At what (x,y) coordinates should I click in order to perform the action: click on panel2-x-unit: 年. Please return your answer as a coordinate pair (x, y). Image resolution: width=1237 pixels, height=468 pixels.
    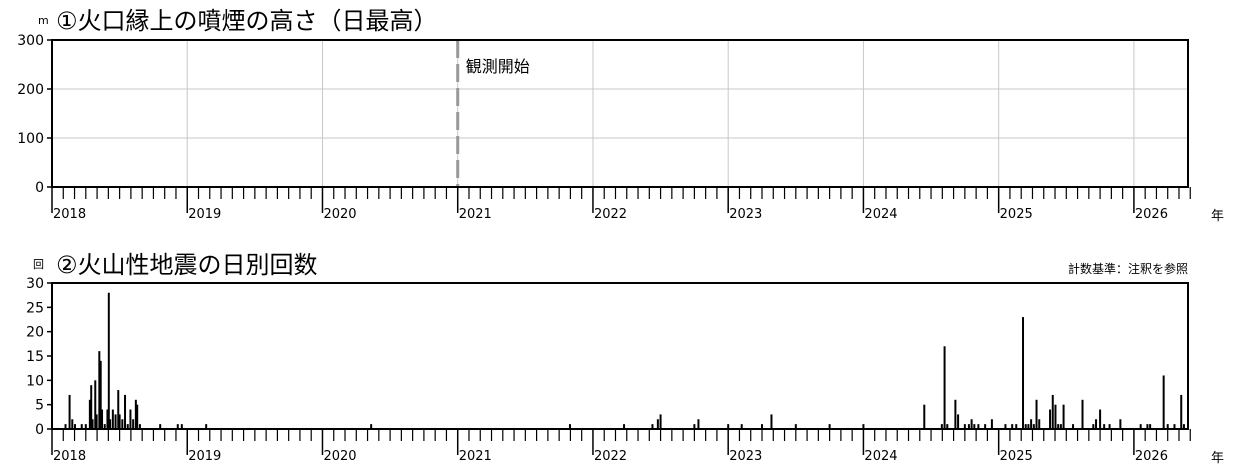
    Looking at the image, I should click on (1217, 458).